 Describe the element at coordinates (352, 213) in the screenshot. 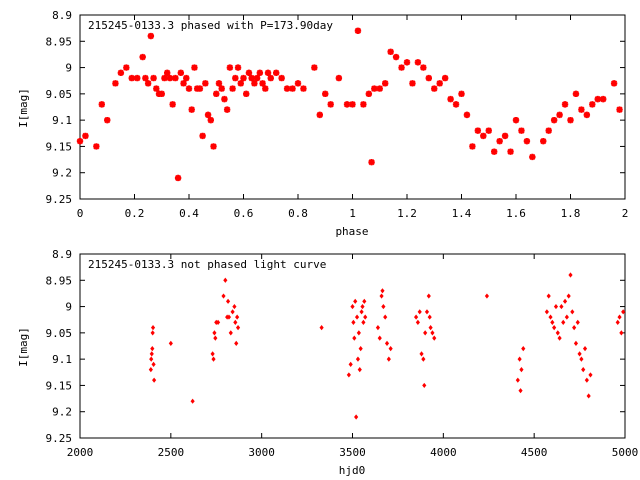

I see `x-tick-label: 1` at that location.